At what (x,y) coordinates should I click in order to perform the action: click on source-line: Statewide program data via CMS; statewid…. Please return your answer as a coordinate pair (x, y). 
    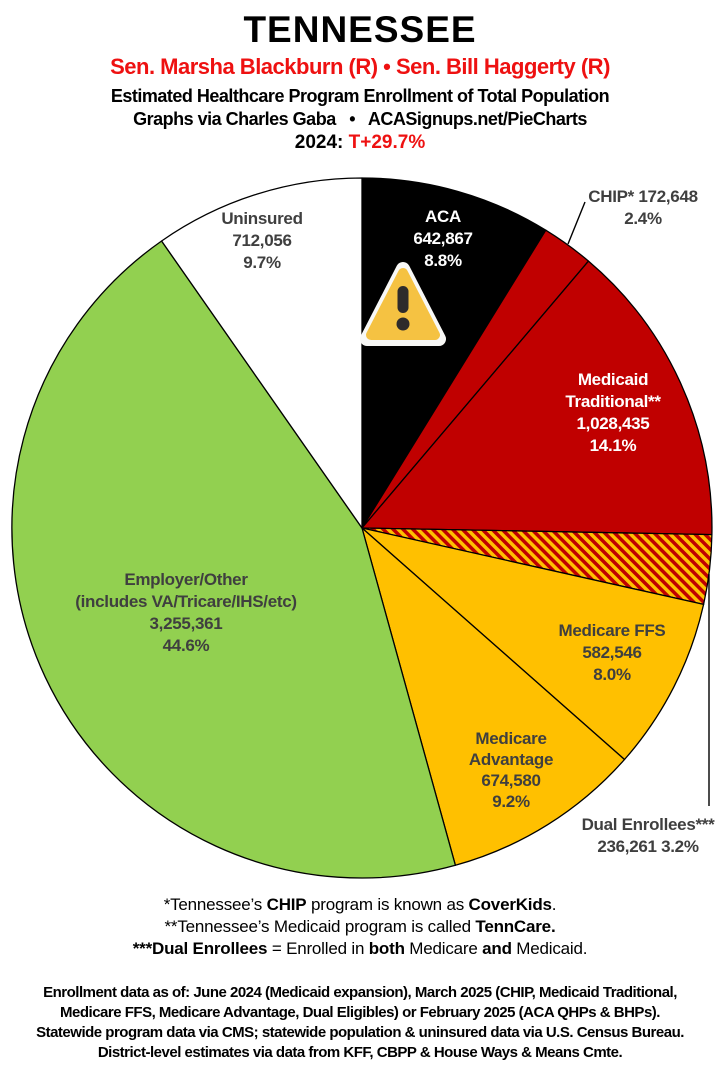
    Looking at the image, I should click on (360, 1032).